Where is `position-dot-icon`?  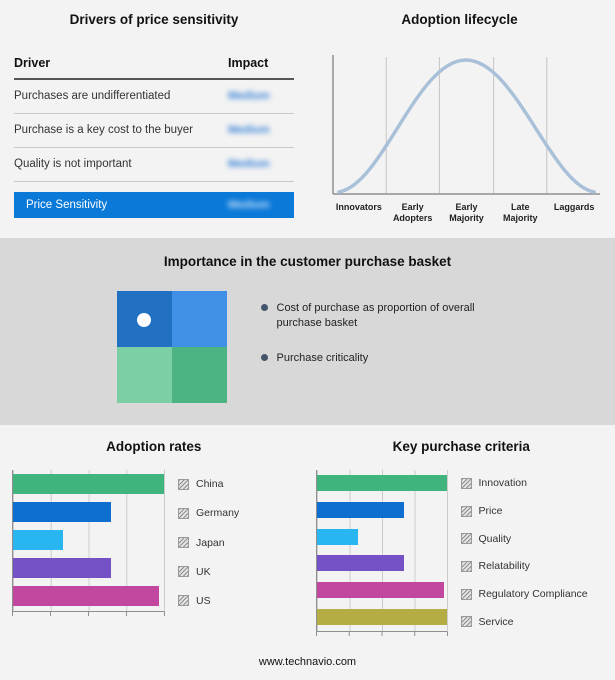
position-dot-icon is located at coordinates (143, 319).